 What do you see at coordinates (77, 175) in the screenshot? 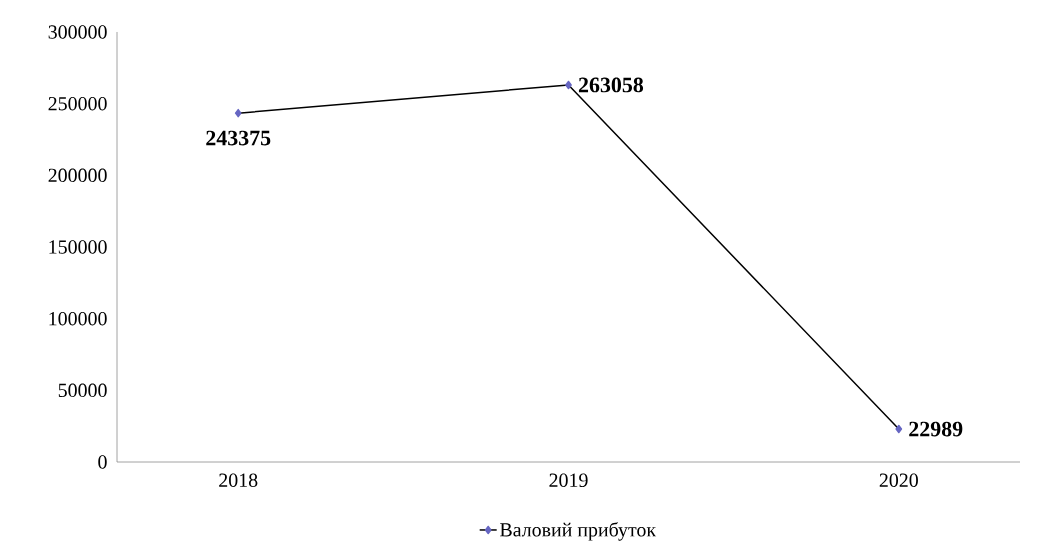
I see `y-tick-label: 200000` at bounding box center [77, 175].